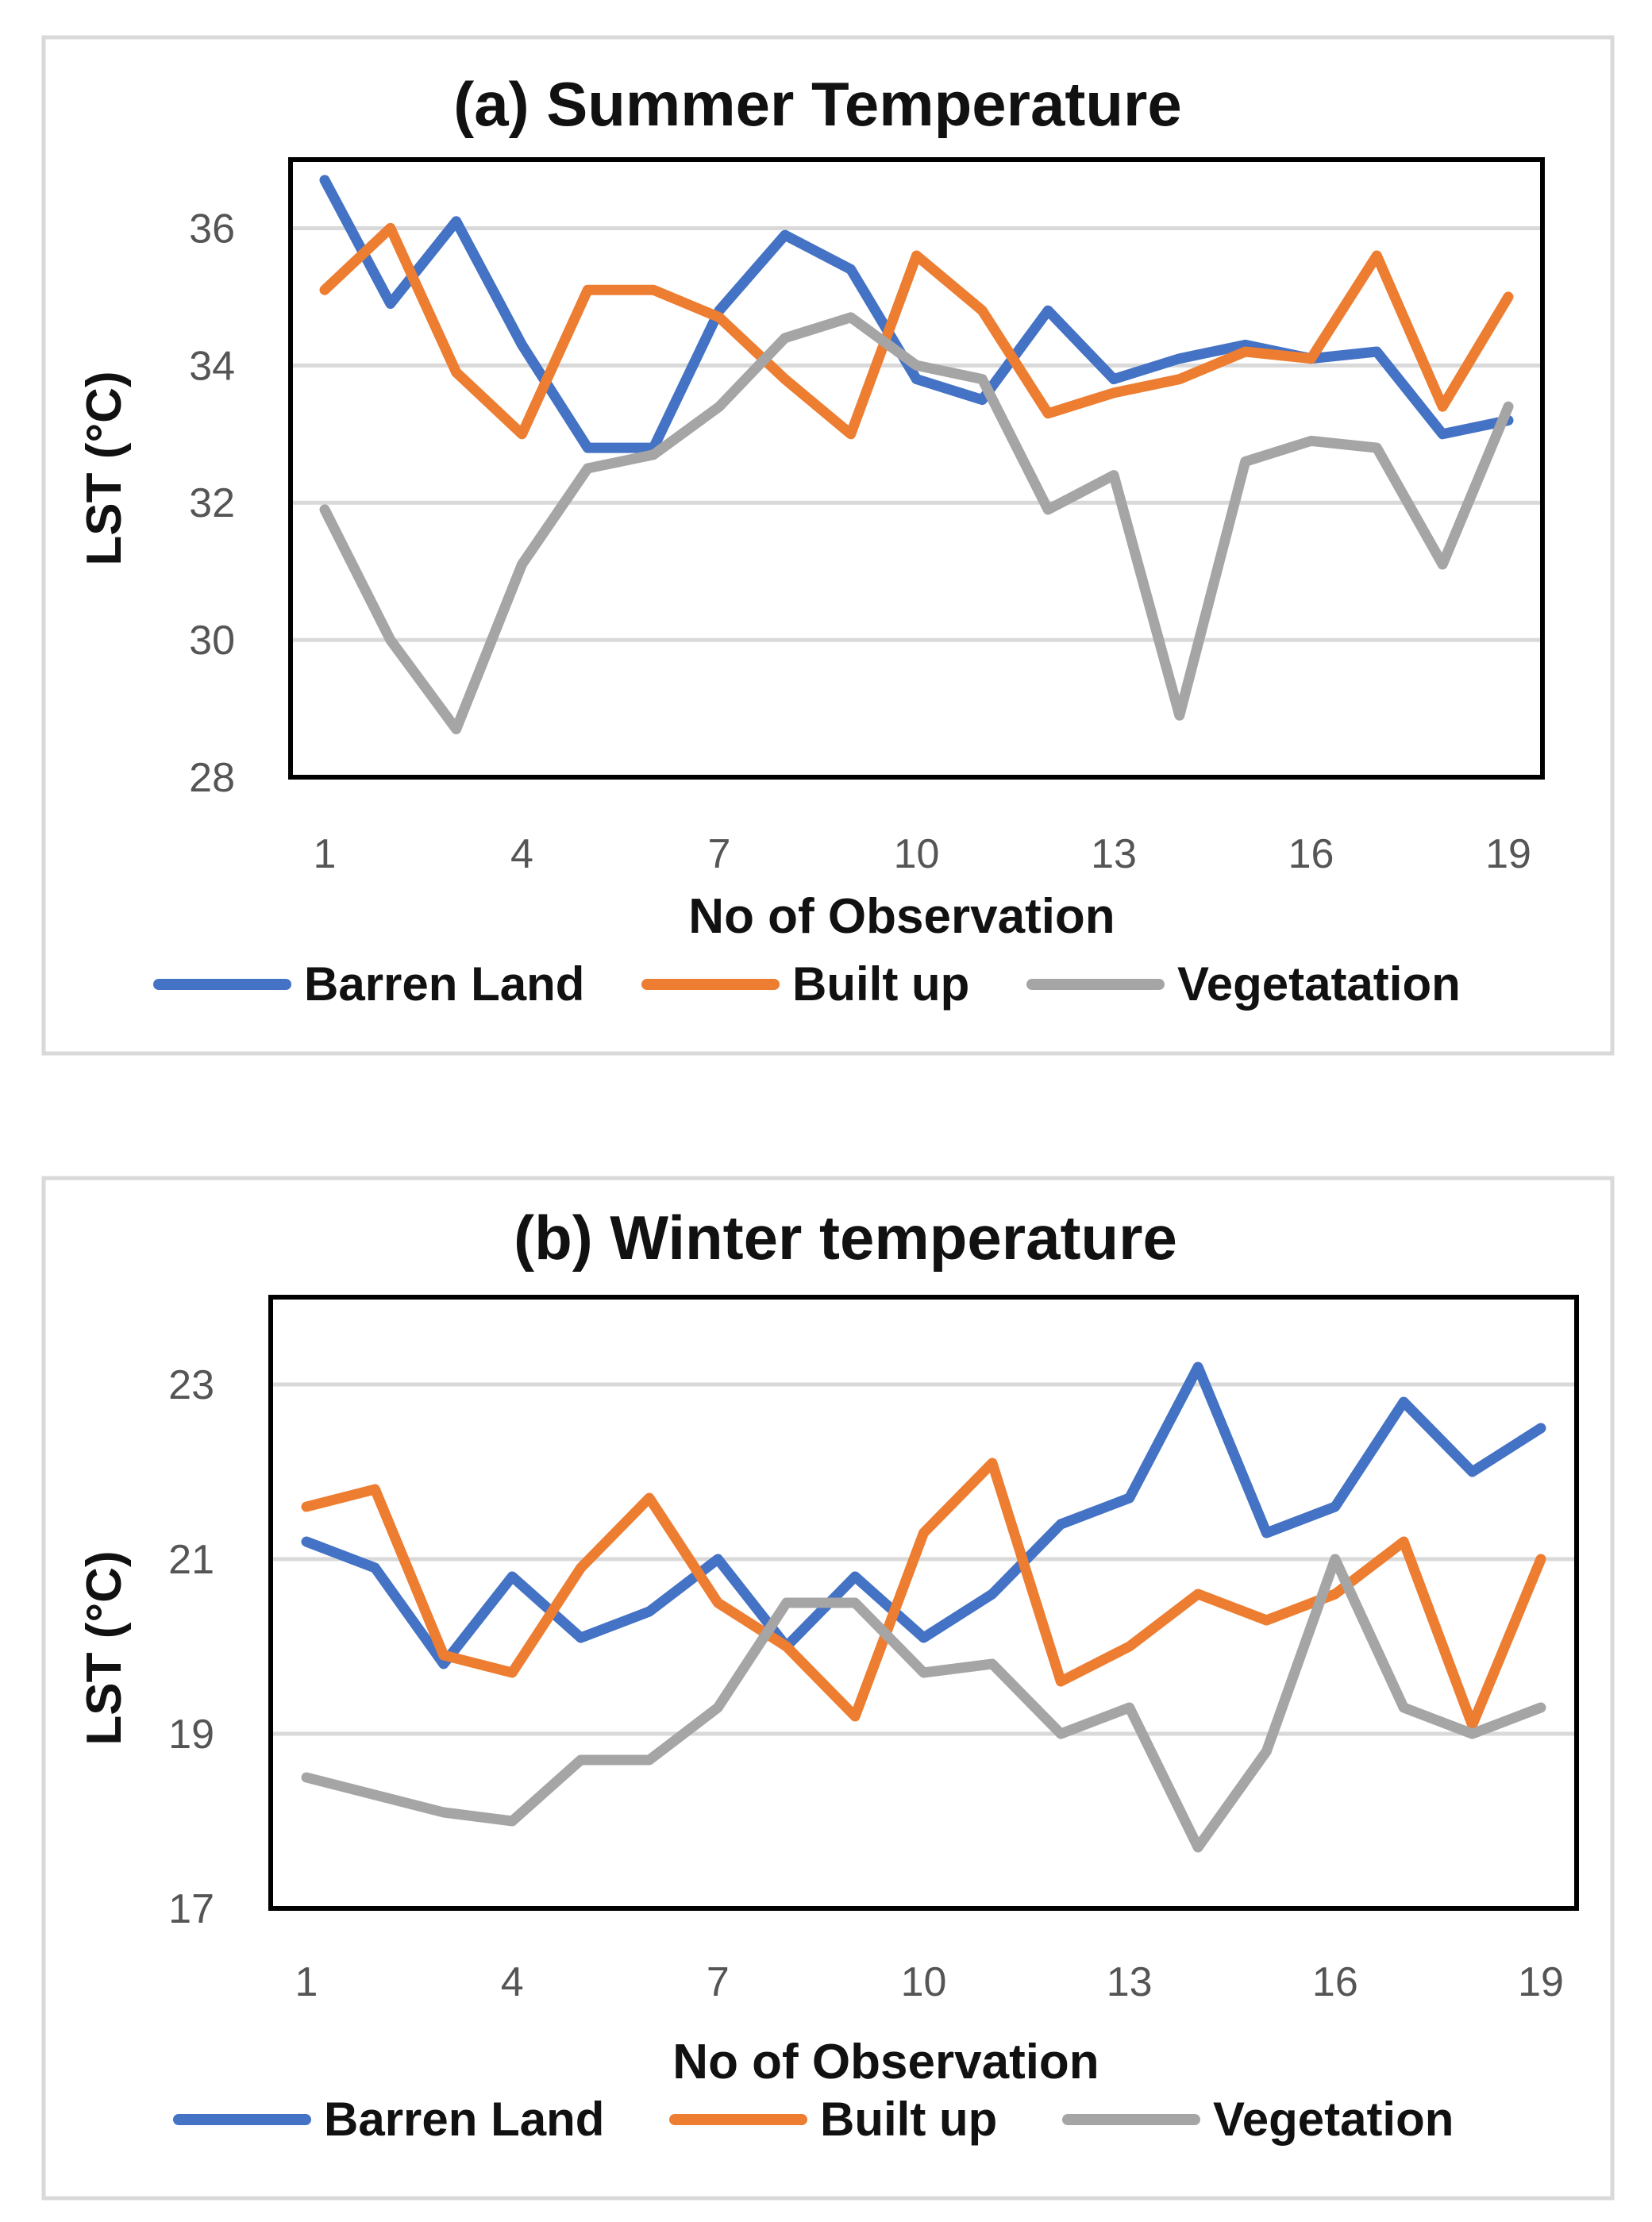 The image size is (1652, 2222). Describe the element at coordinates (212, 229) in the screenshot. I see `summer-y-tick-label: 36` at that location.